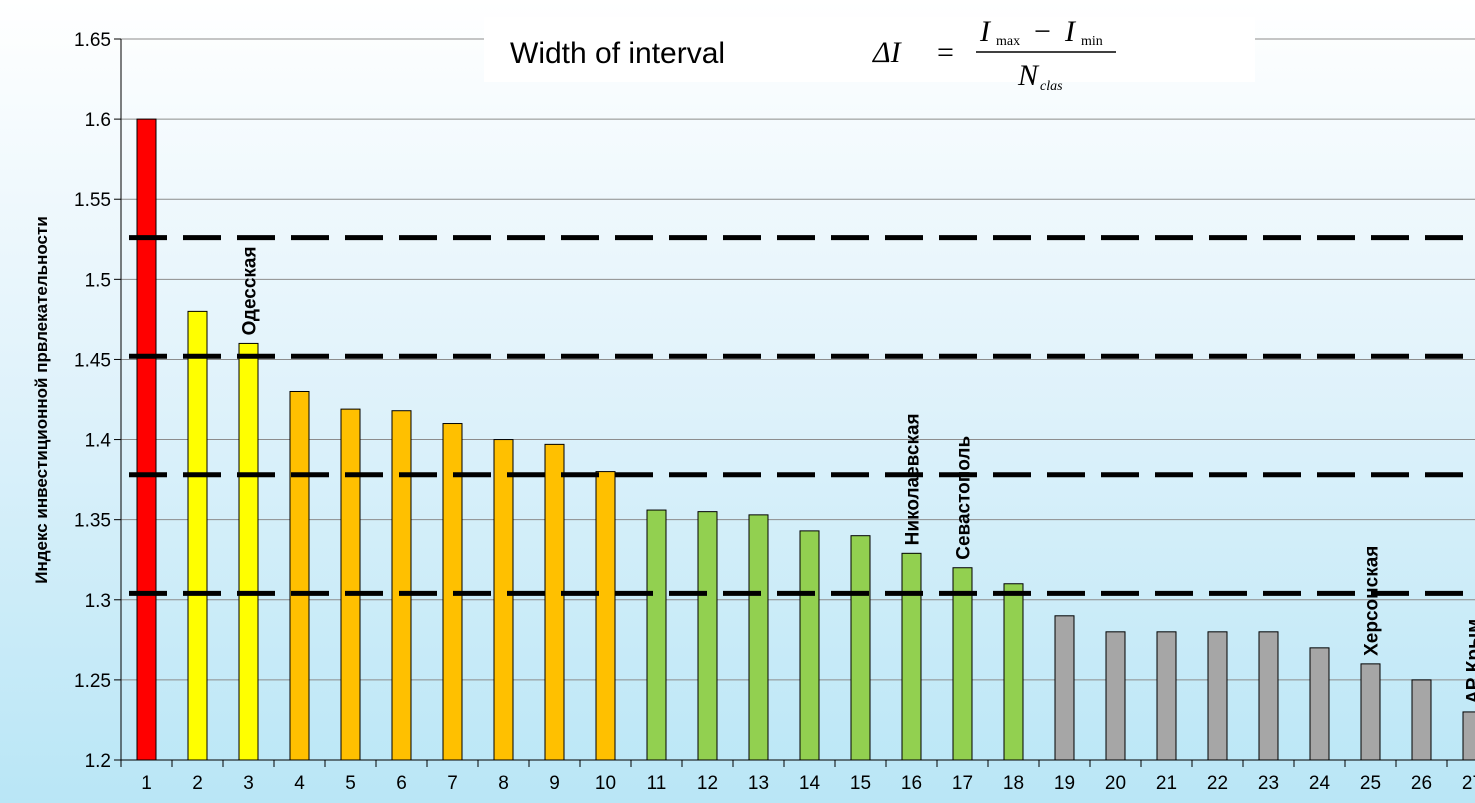 Image resolution: width=1475 pixels, height=803 pixels. What do you see at coordinates (1372, 601) in the screenshot?
I see `annotation-label: Херсонская` at bounding box center [1372, 601].